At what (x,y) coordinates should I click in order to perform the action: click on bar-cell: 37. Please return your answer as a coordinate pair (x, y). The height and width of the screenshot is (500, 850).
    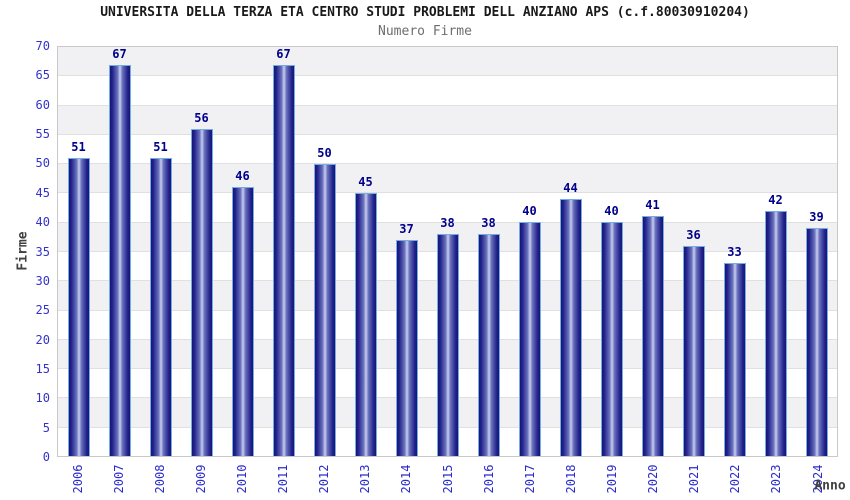
    Looking at the image, I should click on (406, 251).